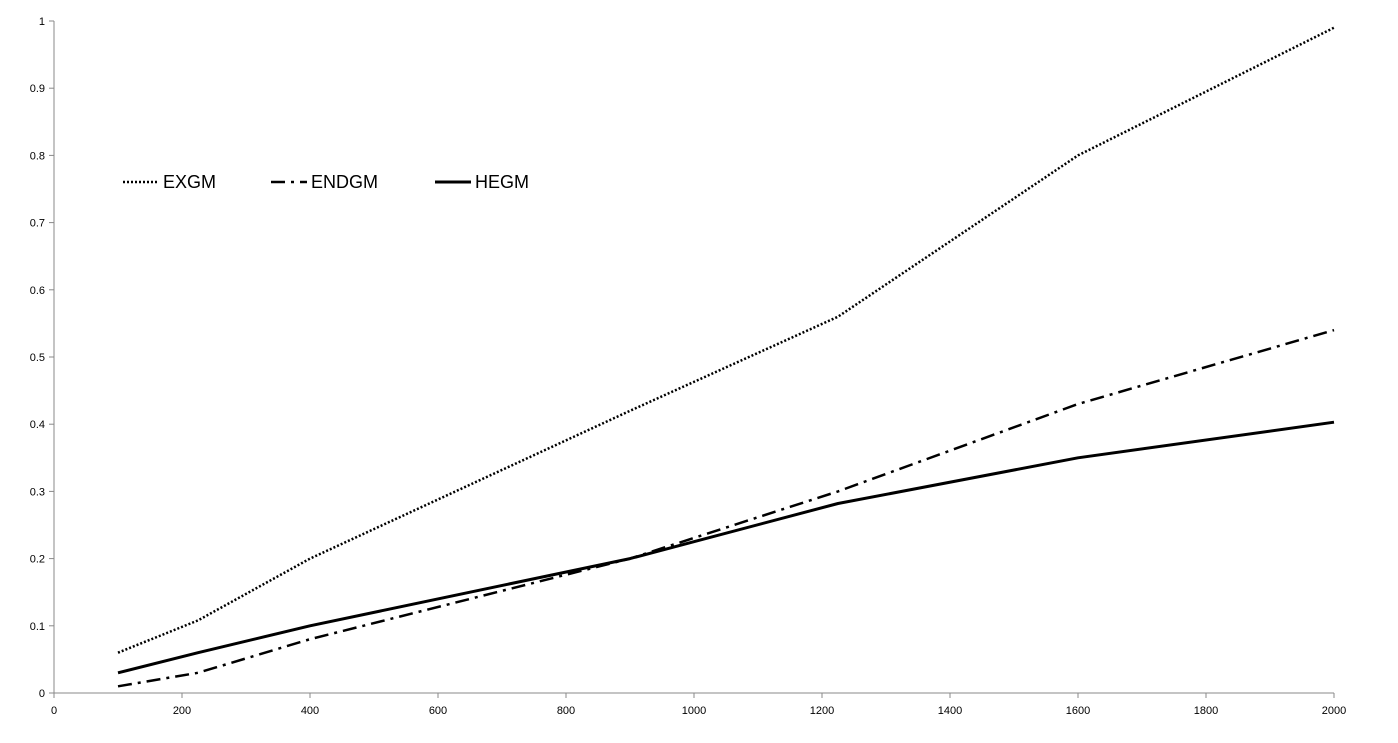  Describe the element at coordinates (42, 22) in the screenshot. I see `y-tick-label: 1` at that location.